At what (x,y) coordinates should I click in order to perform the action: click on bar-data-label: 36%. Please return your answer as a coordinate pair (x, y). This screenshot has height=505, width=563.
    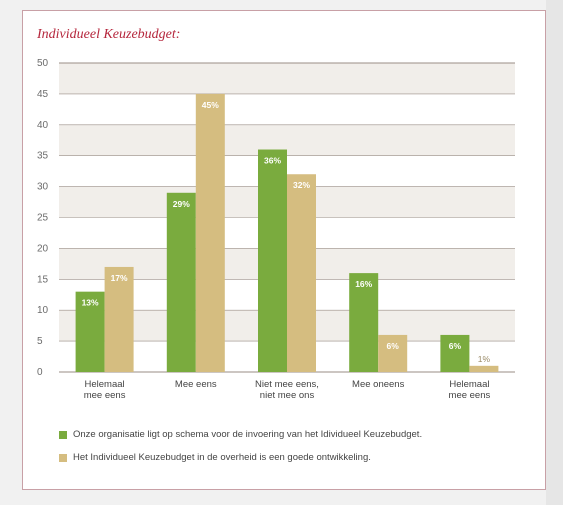
    Looking at the image, I should click on (272, 161).